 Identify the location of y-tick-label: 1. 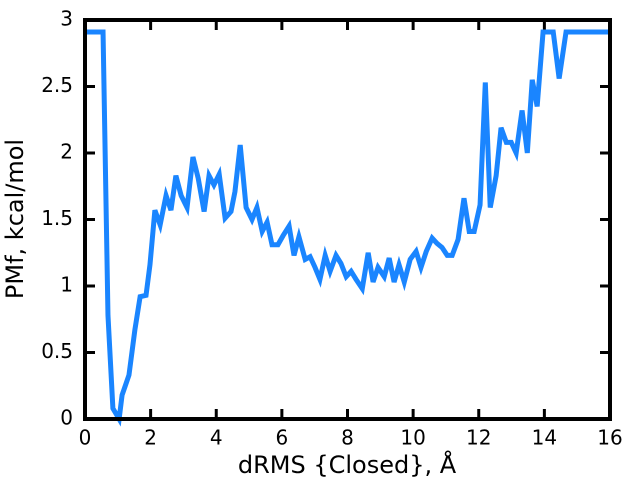
(66, 285).